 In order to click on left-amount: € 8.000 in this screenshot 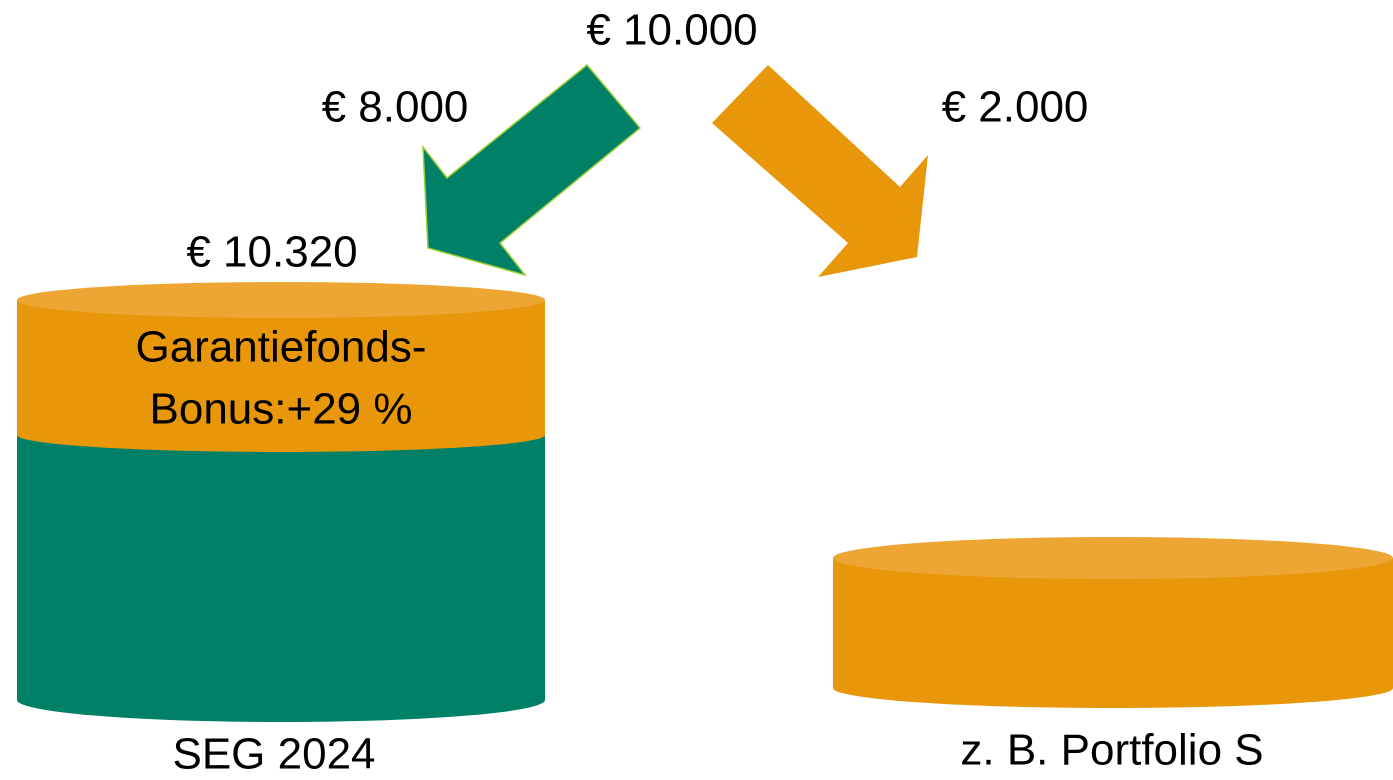, I will do `click(395, 107)`.